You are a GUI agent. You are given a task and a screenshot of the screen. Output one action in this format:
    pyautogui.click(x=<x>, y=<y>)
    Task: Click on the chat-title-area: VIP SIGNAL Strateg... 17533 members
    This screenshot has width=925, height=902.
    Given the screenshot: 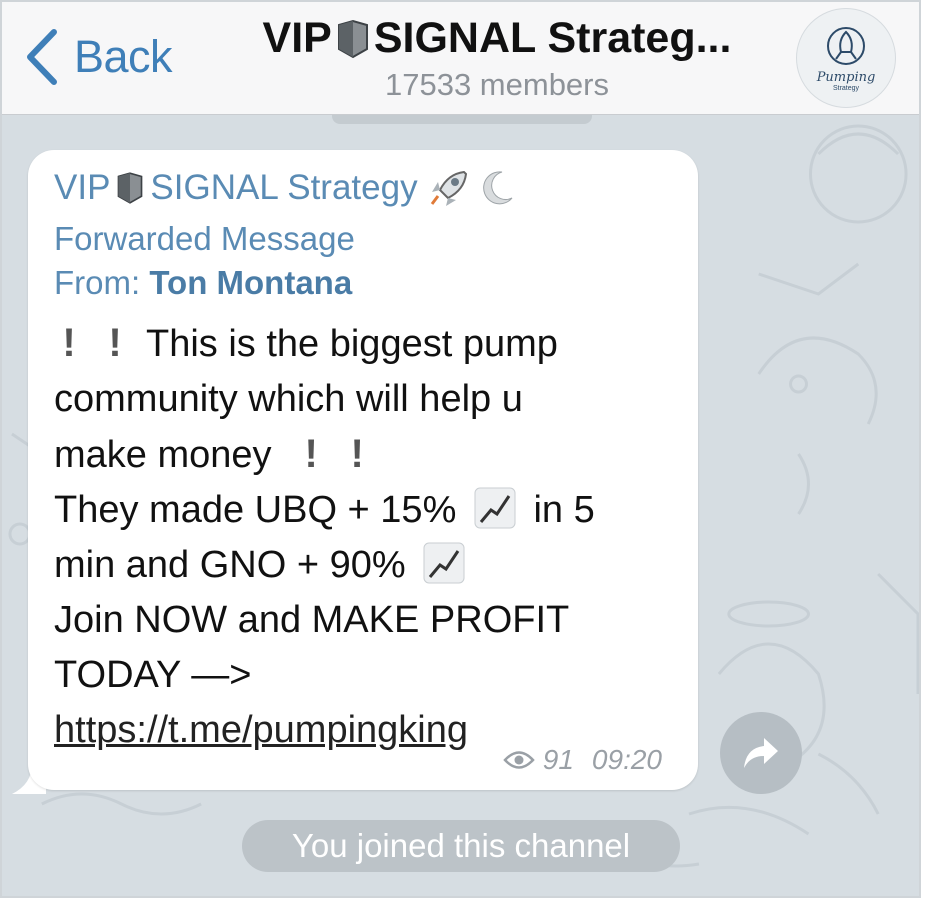 What is the action you would take?
    pyautogui.click(x=497, y=58)
    